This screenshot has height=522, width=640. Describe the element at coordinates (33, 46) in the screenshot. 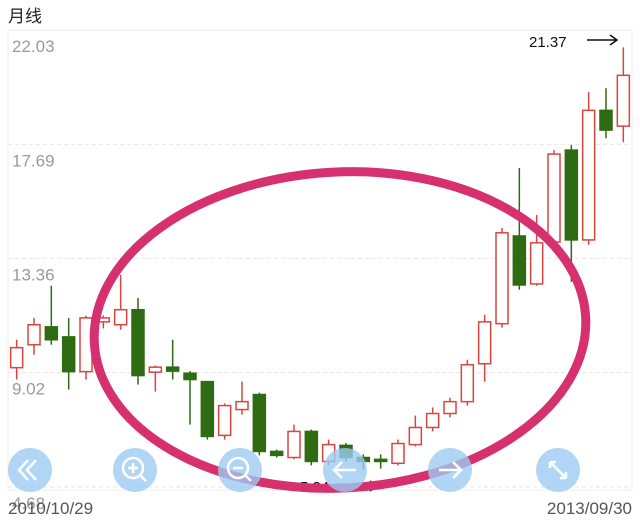

I see `y-tick-label: 22.03` at that location.